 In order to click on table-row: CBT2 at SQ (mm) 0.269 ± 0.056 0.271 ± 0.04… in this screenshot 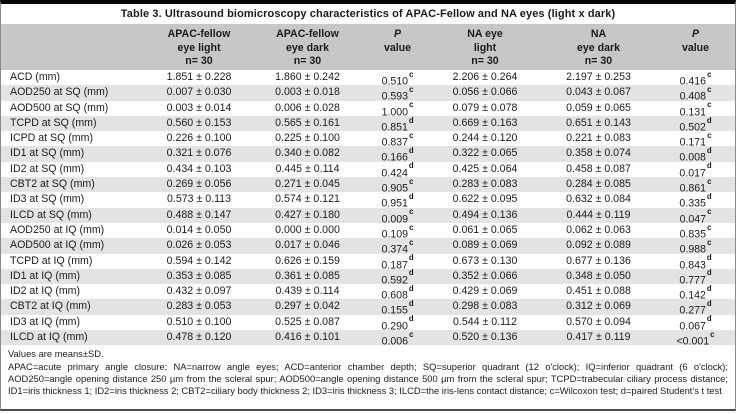, I will do `click(368, 185)`.